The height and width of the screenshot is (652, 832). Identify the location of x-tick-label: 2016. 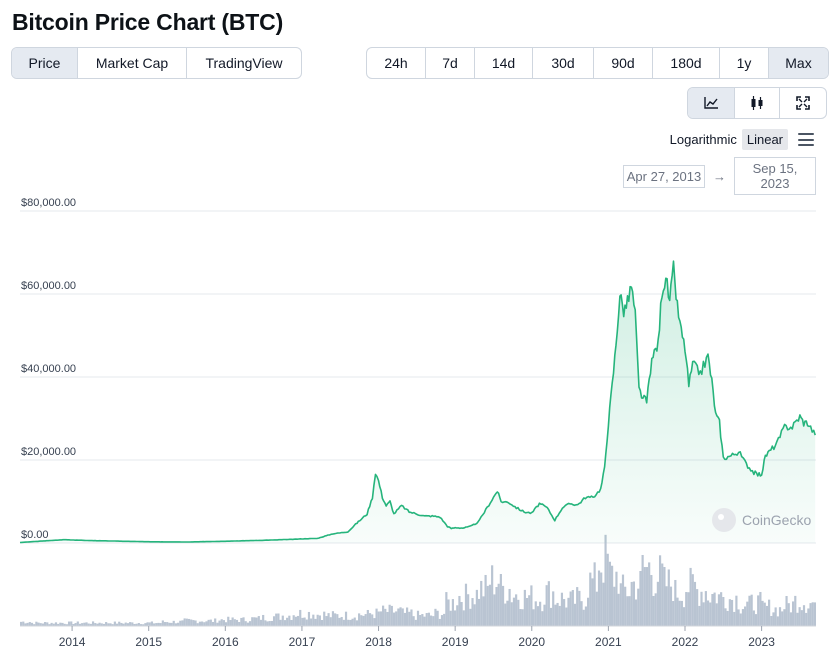
(225, 642).